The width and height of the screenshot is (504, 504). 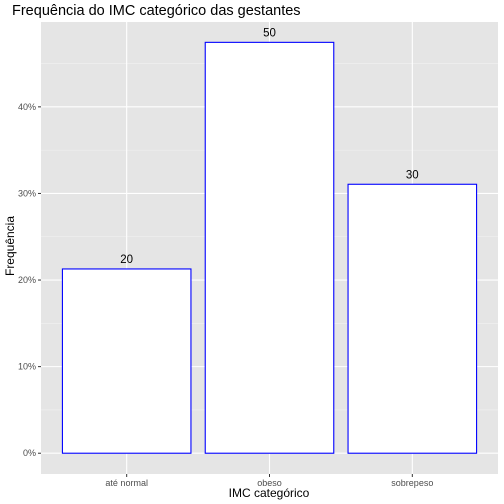 What do you see at coordinates (269, 33) in the screenshot?
I see `data-label: 50` at bounding box center [269, 33].